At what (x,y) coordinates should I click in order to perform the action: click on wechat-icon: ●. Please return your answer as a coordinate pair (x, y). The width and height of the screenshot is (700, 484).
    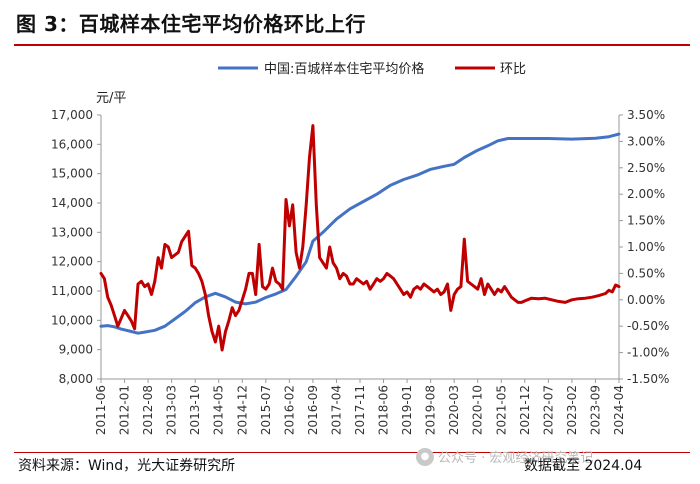
    Looking at the image, I should click on (425, 457).